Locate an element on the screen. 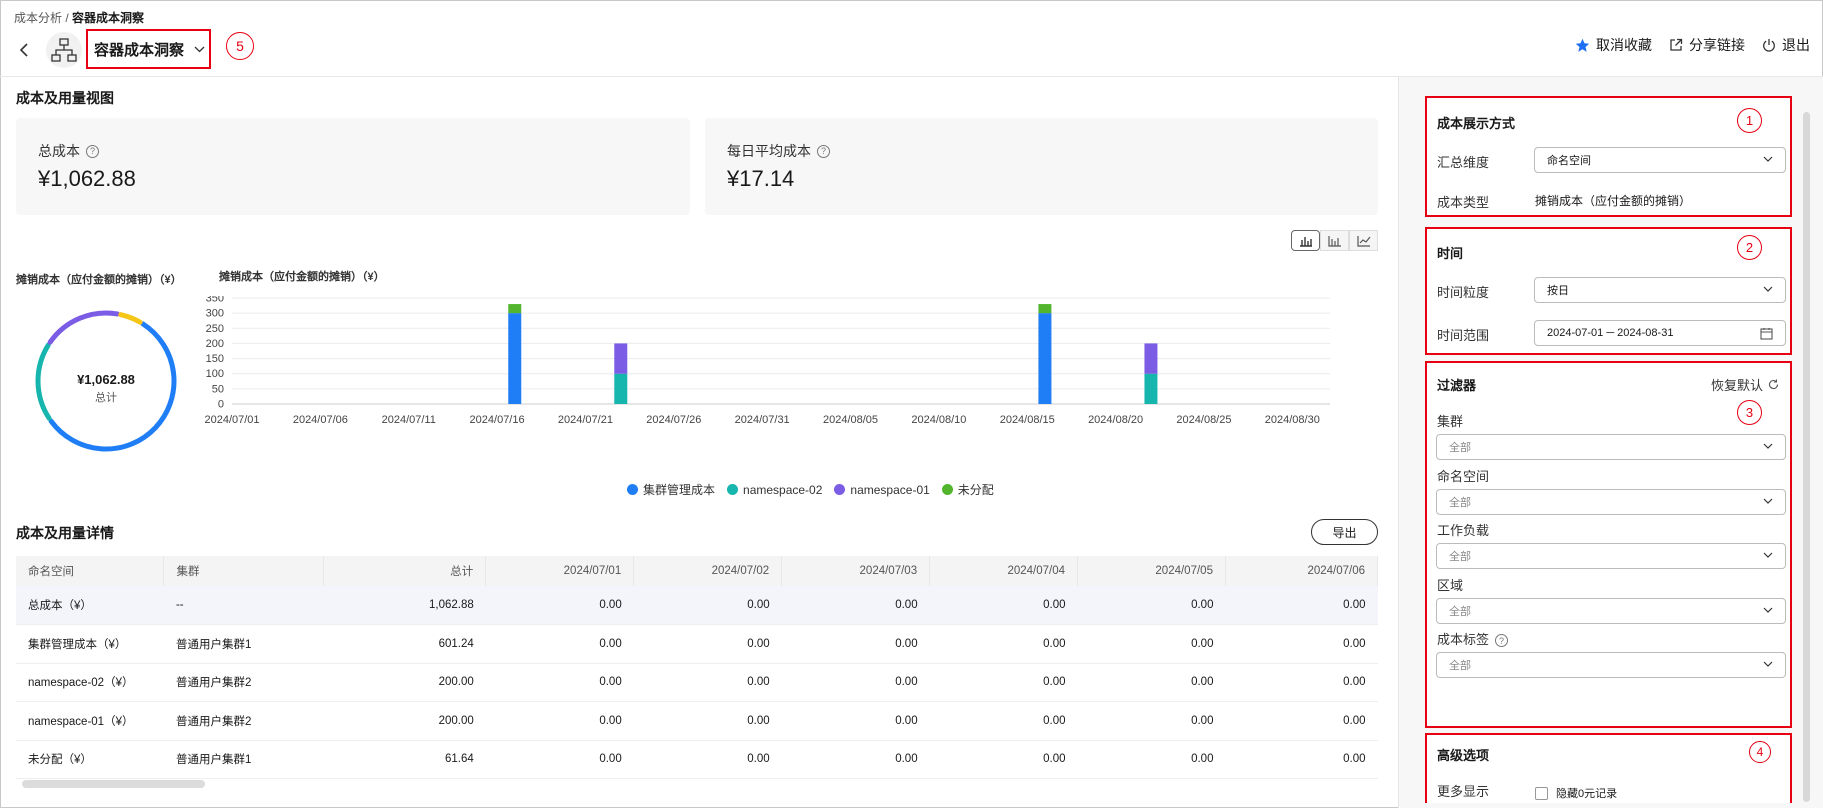 The width and height of the screenshot is (1823, 808). table-cell: namespace-02（¥） is located at coordinates (90, 682).